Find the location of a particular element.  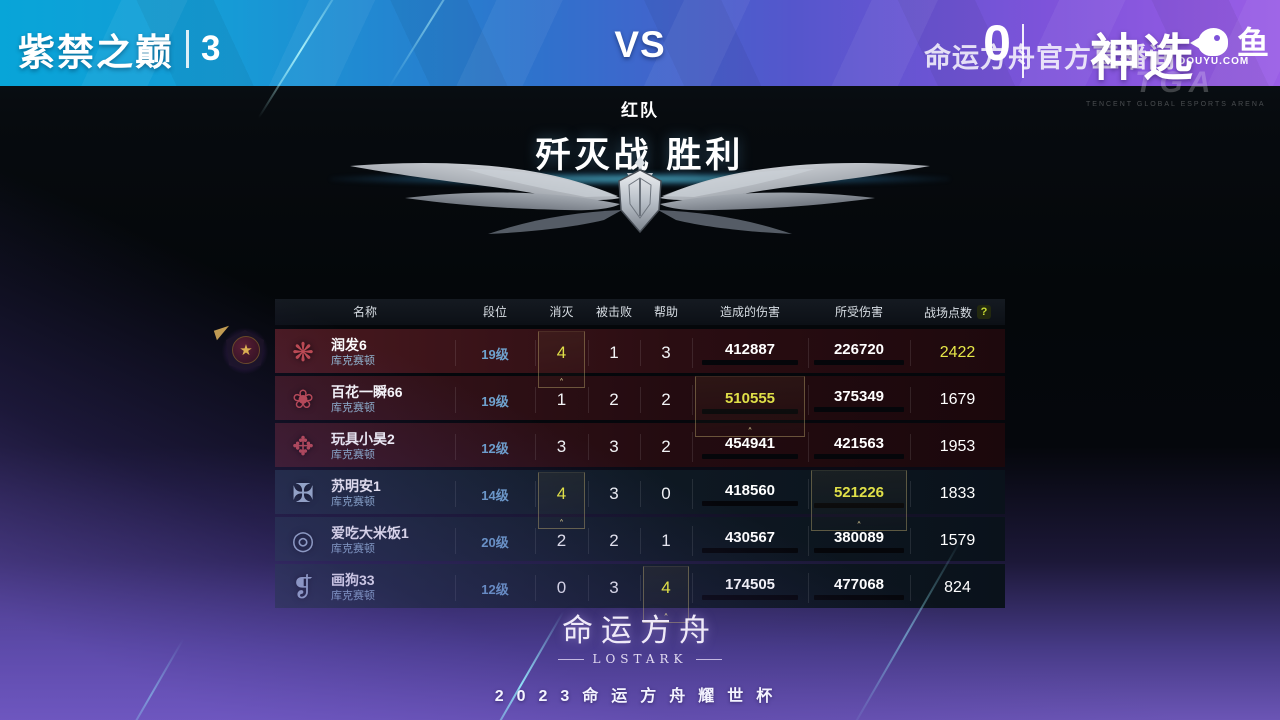

class-icon: ❡ is located at coordinates (303, 588).